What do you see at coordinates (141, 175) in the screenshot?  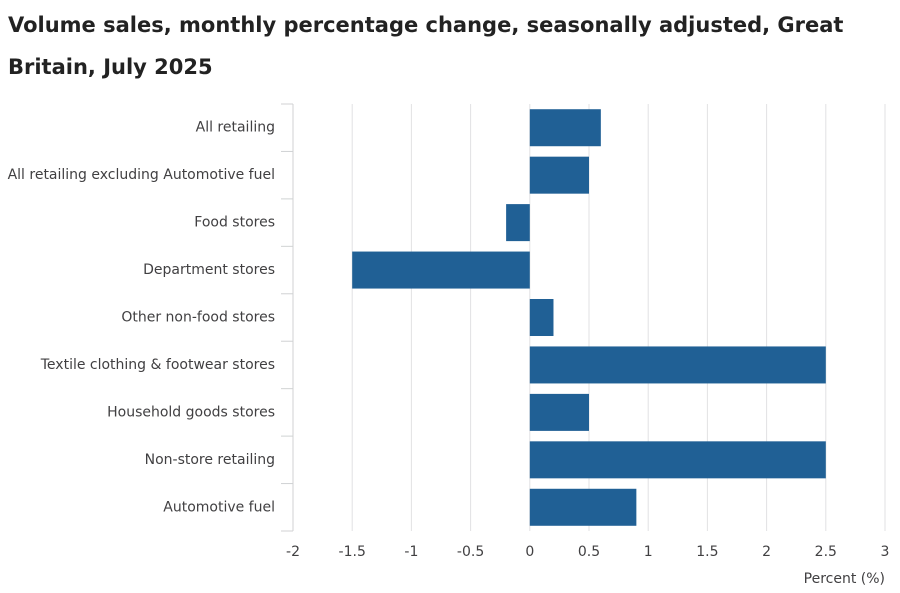 I see `category-label-1: All retailing excluding Automotive fuel` at bounding box center [141, 175].